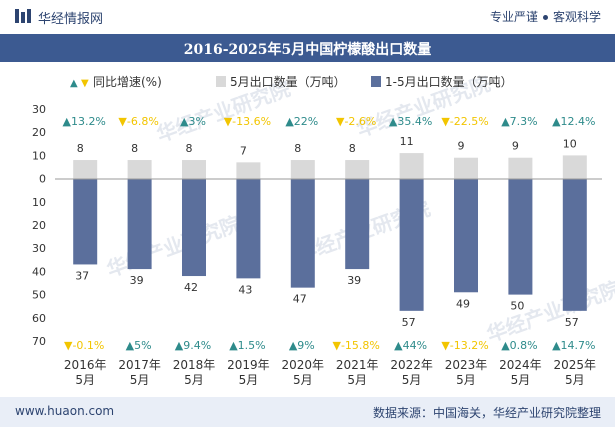 Image resolution: width=615 pixels, height=427 pixels. Describe the element at coordinates (513, 17) in the screenshot. I see `slogan-left: 专业严谨` at that location.